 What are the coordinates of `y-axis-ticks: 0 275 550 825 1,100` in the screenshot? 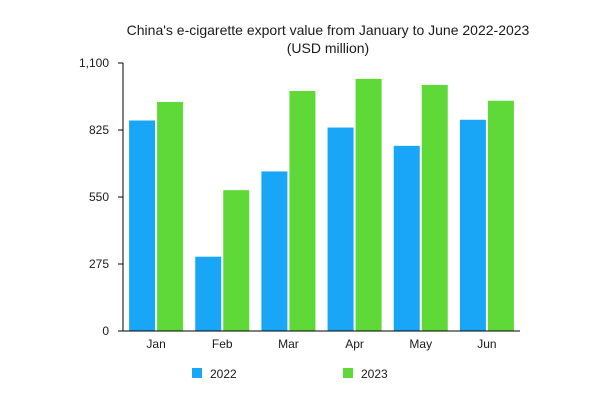 It's located at (101, 197).